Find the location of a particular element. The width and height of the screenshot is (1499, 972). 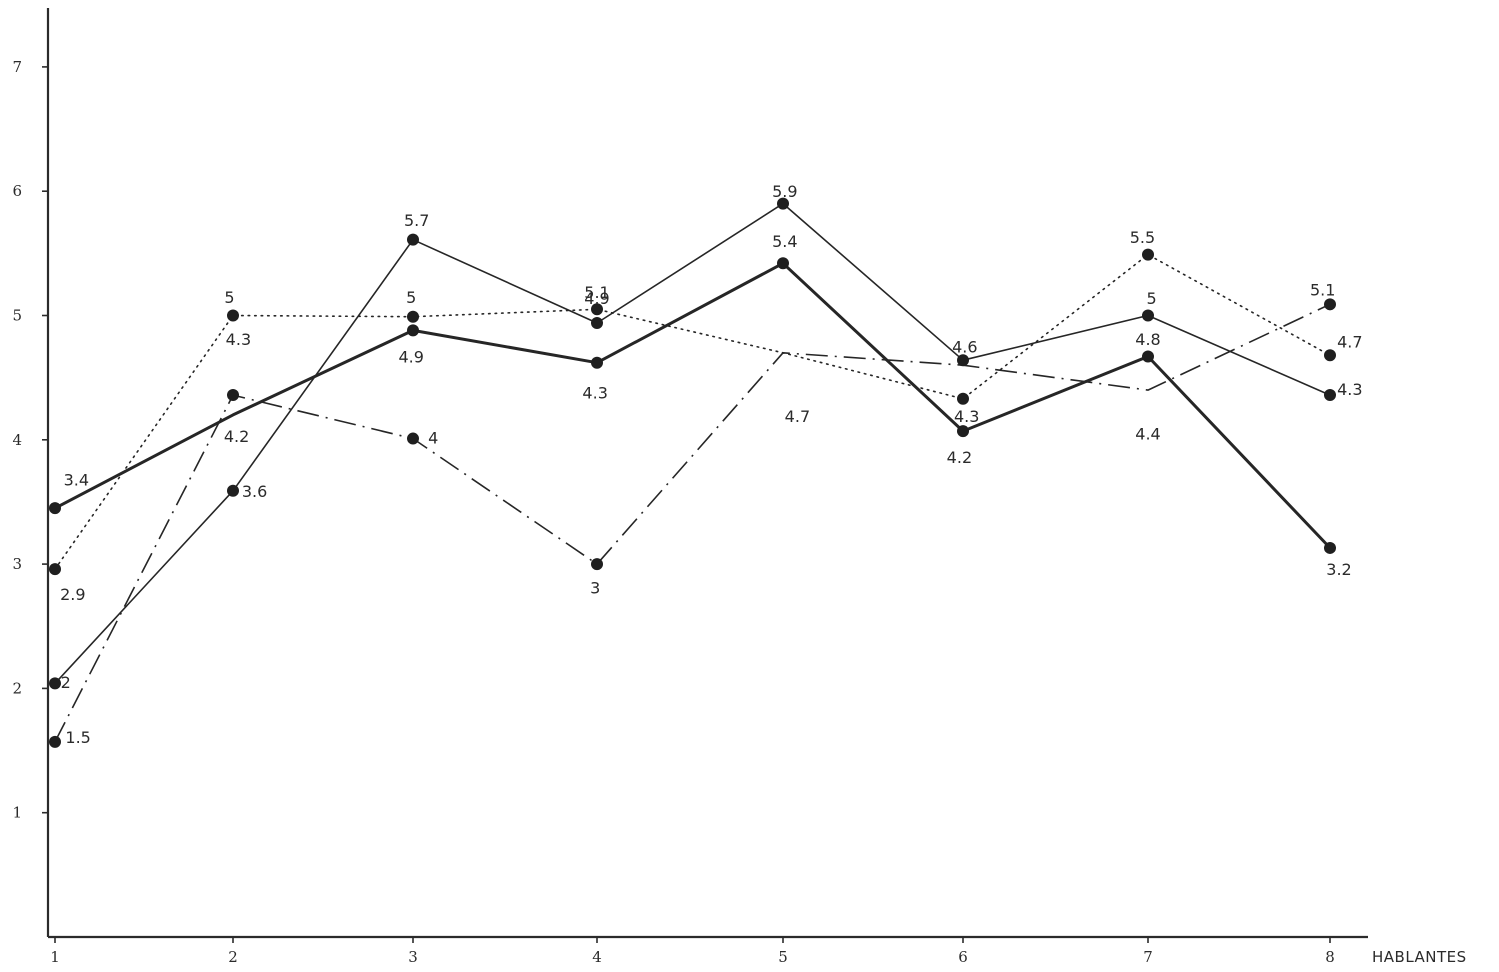

data-label: 5.7 is located at coordinates (416, 220).